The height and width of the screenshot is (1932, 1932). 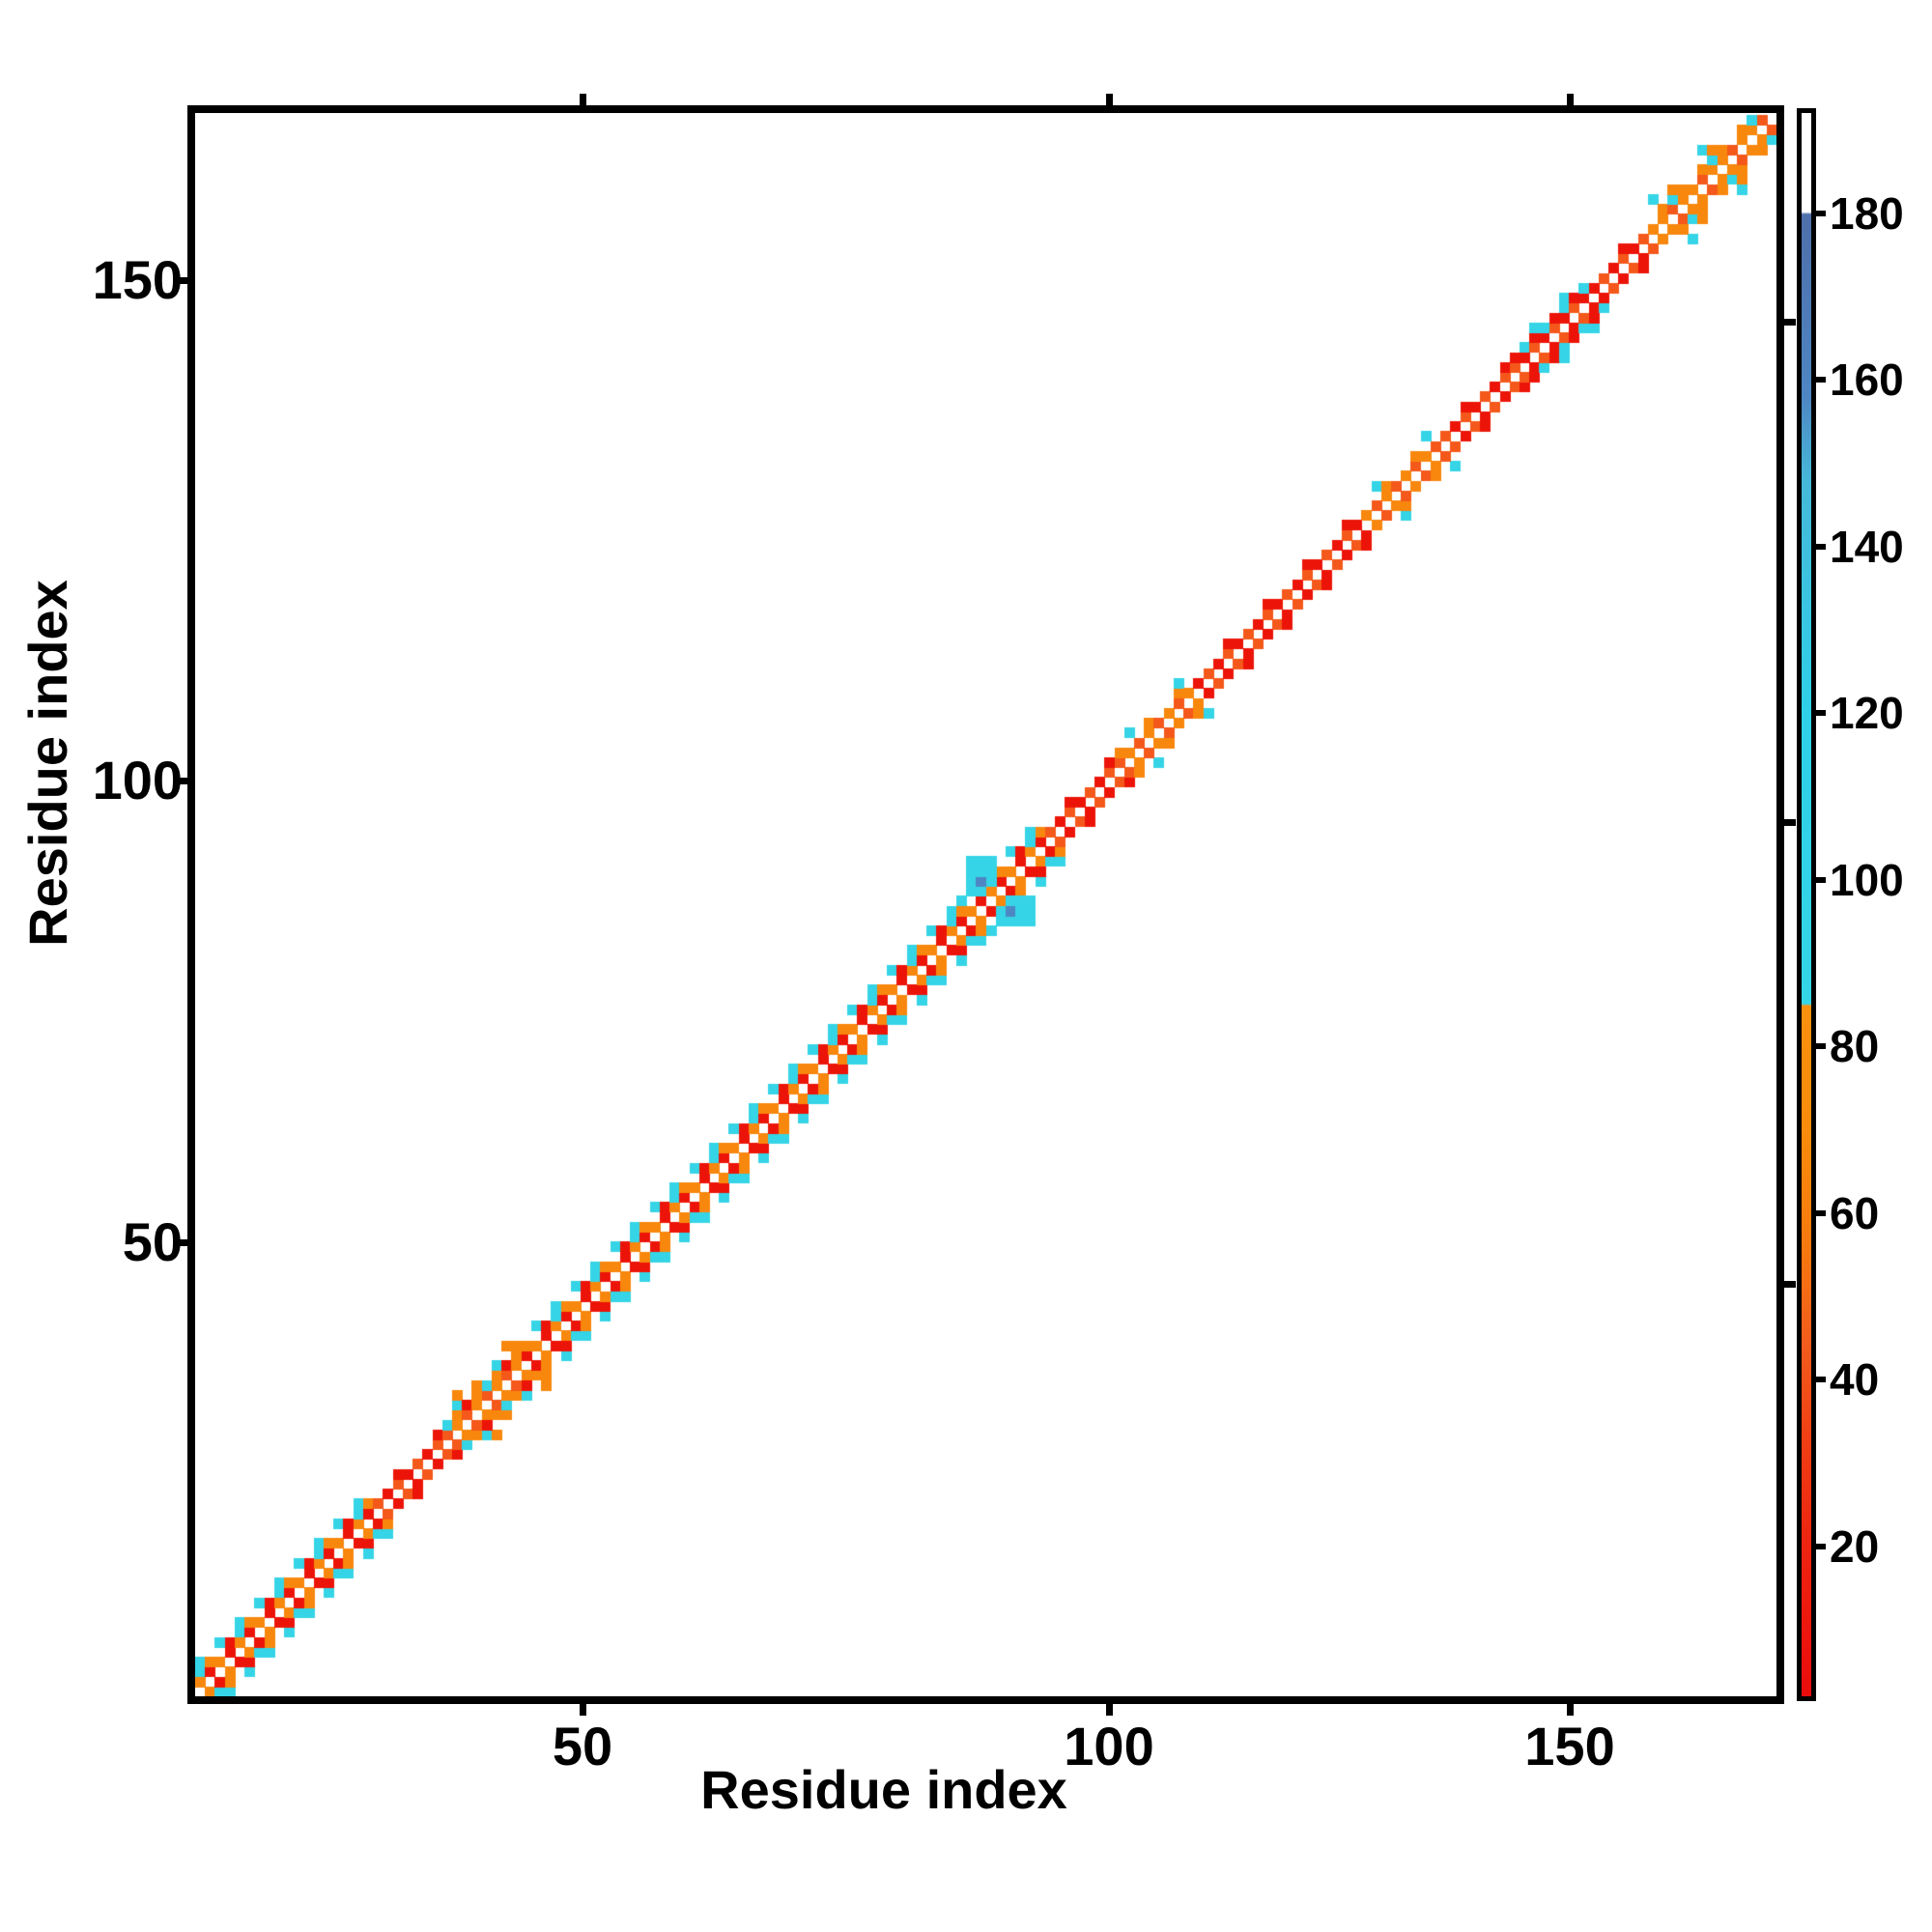 I want to click on y-tick-label: 100, so click(x=137, y=780).